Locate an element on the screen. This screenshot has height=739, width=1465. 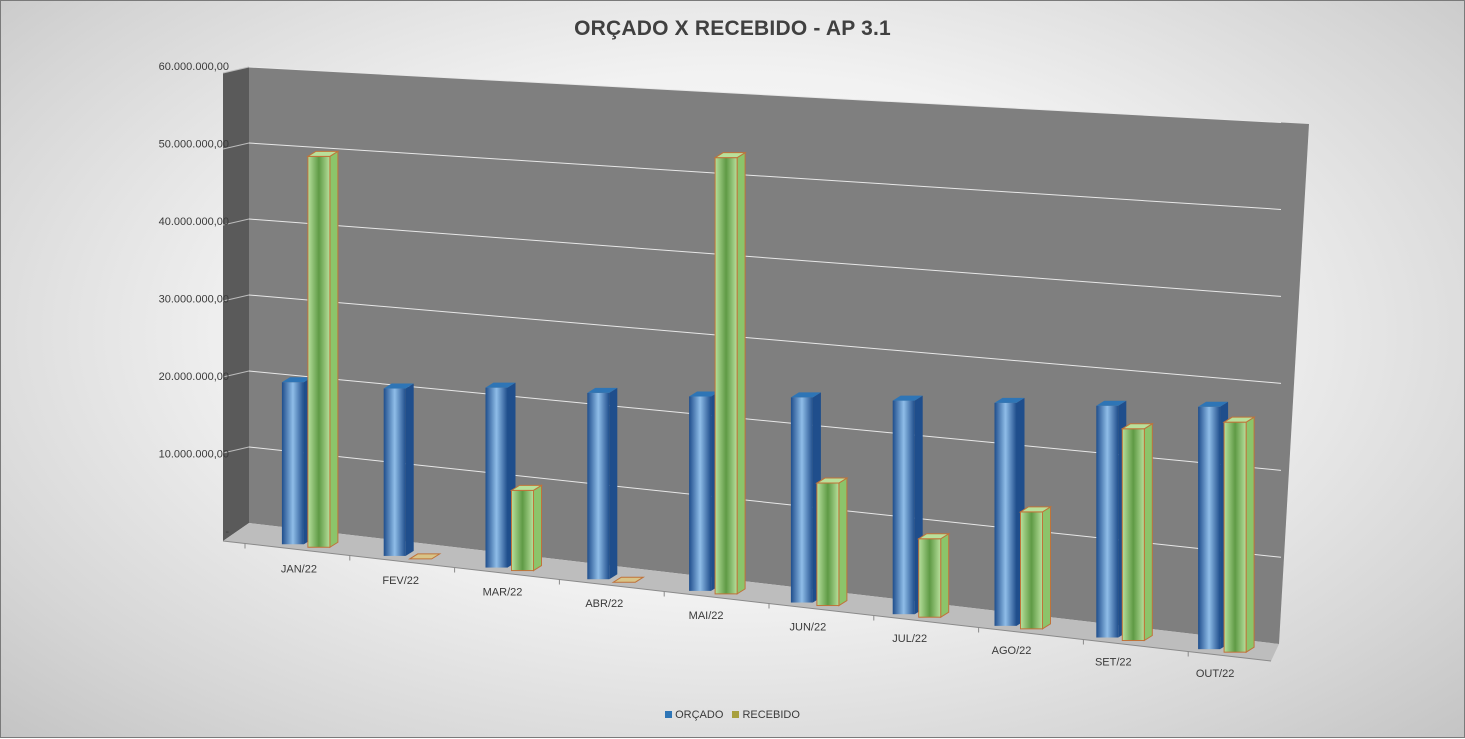
x-tick-label: MAI/22 is located at coordinates (706, 616).